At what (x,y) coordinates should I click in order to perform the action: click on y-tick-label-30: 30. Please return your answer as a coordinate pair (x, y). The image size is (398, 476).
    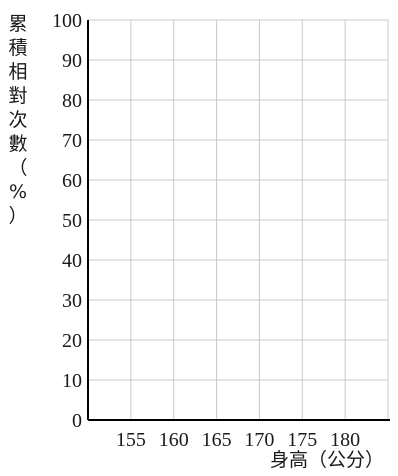
    Looking at the image, I should click on (72, 301).